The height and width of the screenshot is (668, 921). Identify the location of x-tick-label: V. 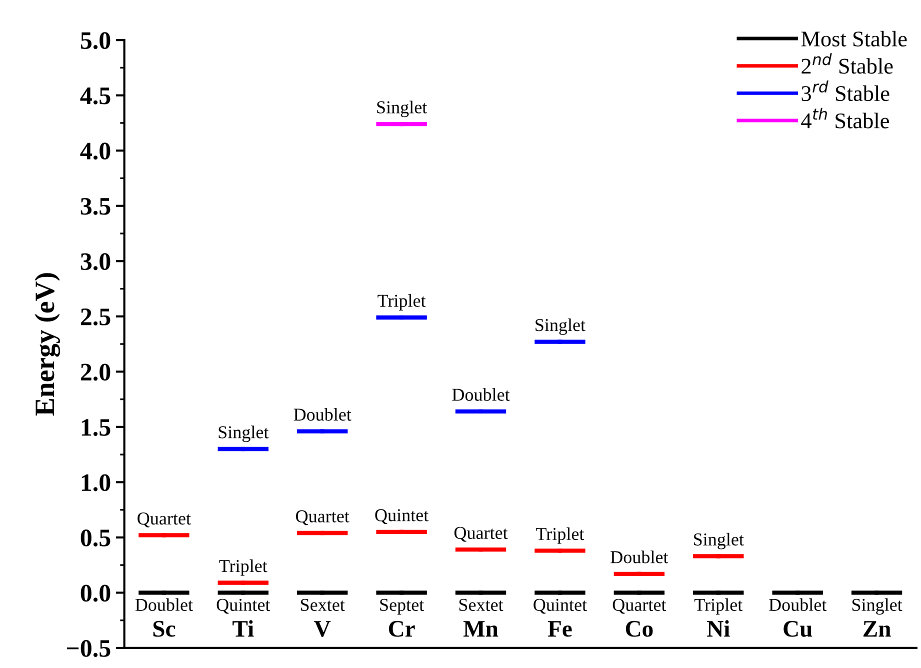
(322, 629).